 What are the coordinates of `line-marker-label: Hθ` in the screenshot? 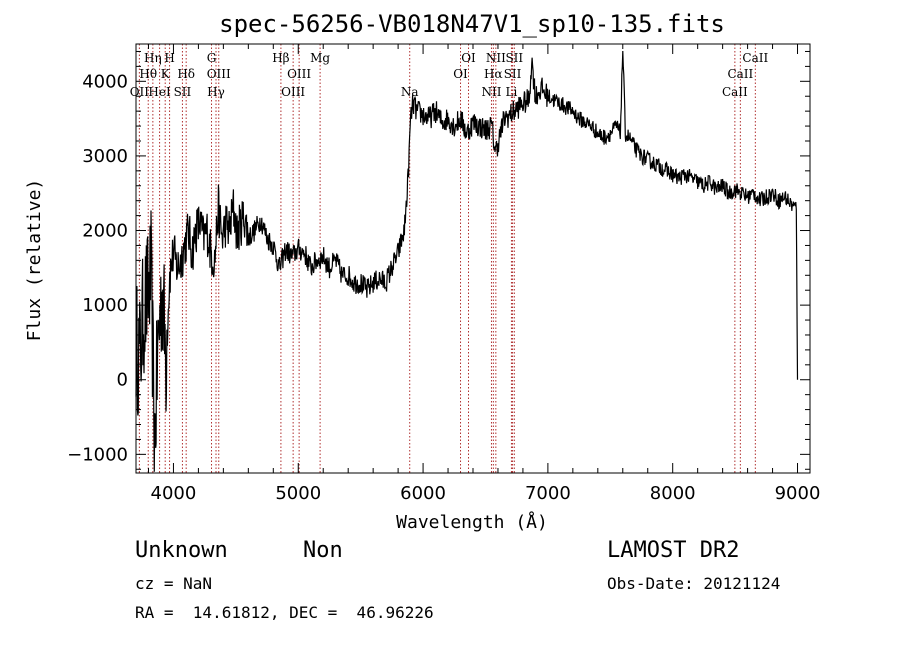 It's located at (148, 74).